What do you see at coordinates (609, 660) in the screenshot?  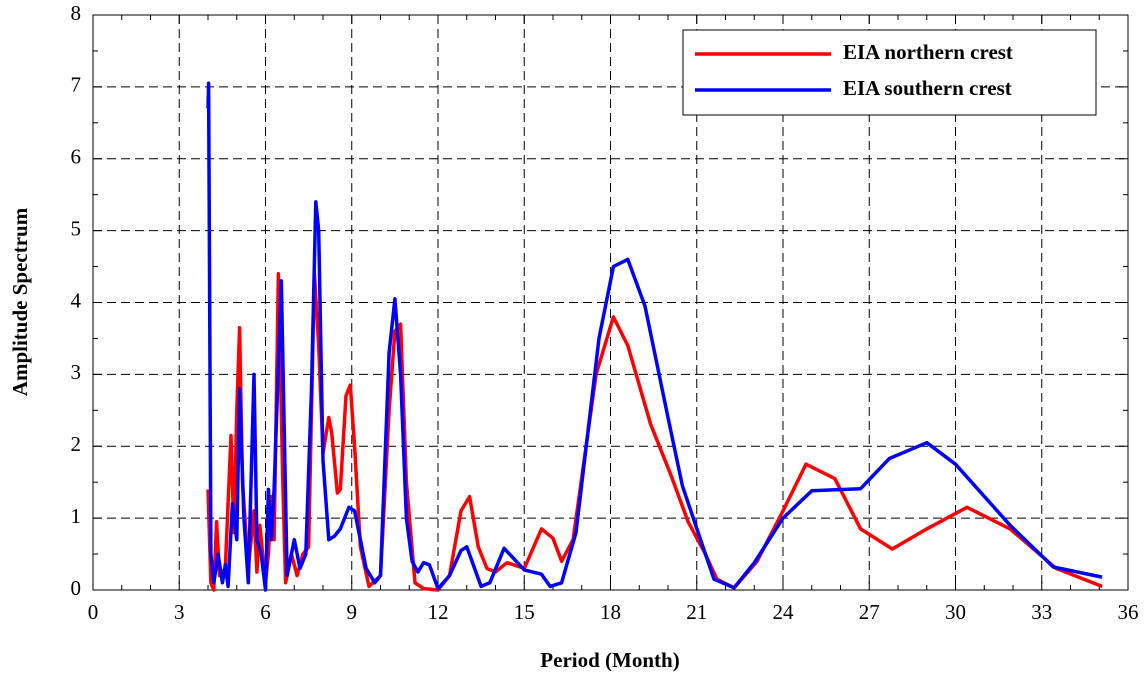 I see `x-axis-label: Period (Month)` at bounding box center [609, 660].